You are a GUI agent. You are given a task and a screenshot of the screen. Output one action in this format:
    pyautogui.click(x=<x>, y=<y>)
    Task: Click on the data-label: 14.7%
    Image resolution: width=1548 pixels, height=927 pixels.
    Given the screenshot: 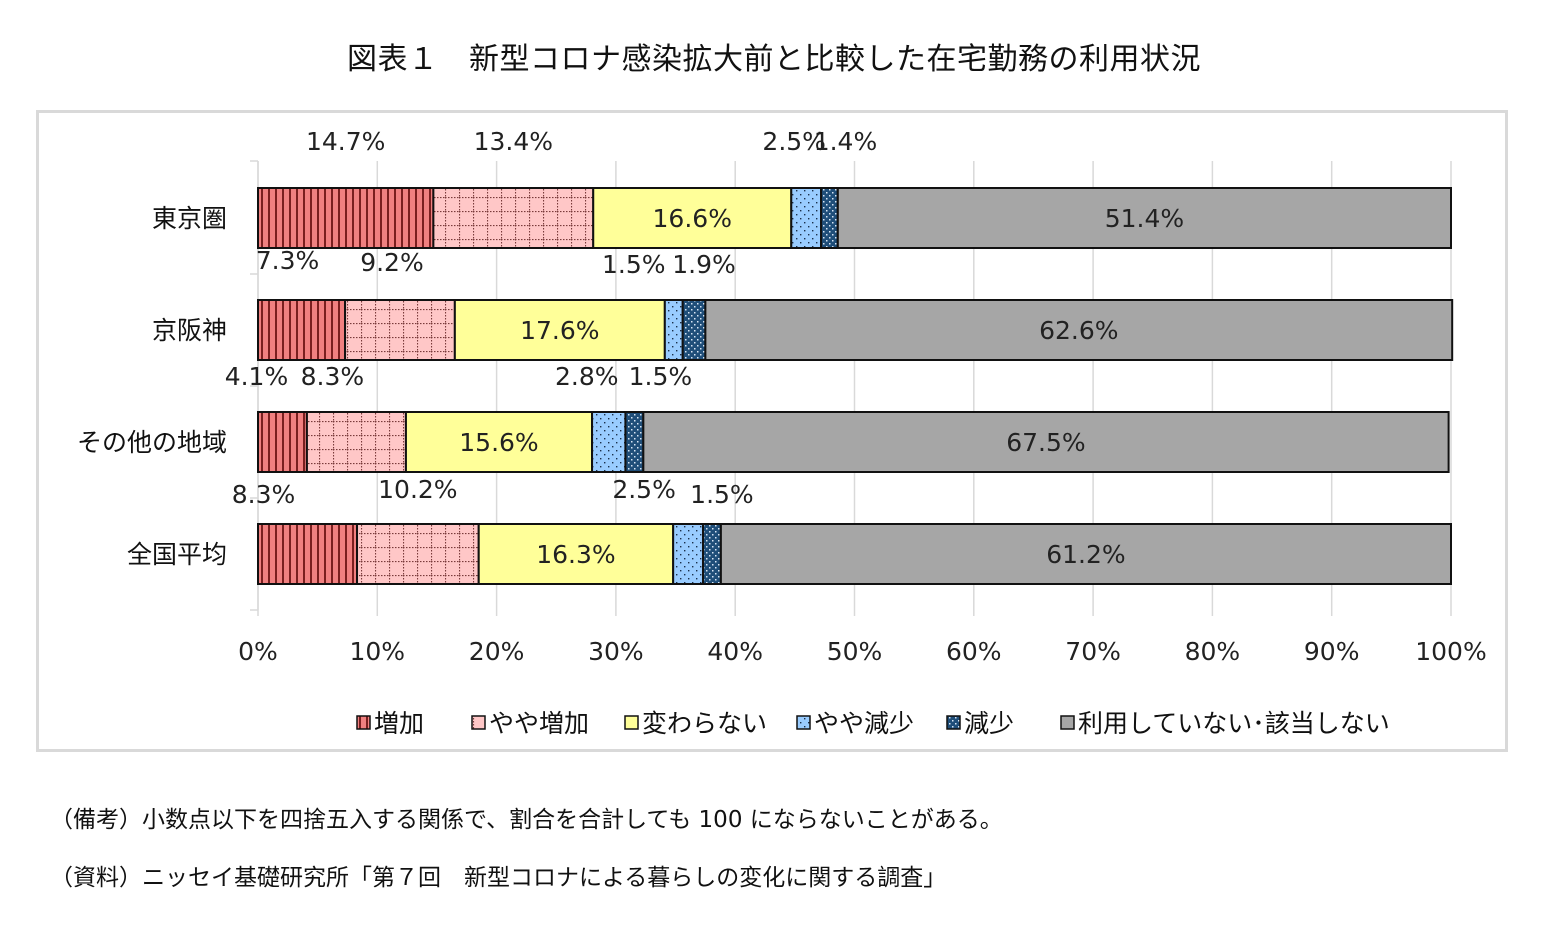 What is the action you would take?
    pyautogui.click(x=345, y=141)
    